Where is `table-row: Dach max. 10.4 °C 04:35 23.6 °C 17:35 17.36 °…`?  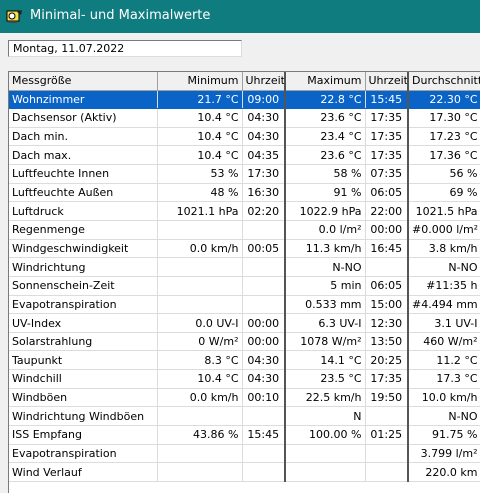 table-row: Dach max. 10.4 °C 04:35 23.6 °C 17:35 17.36 °… is located at coordinates (244, 155).